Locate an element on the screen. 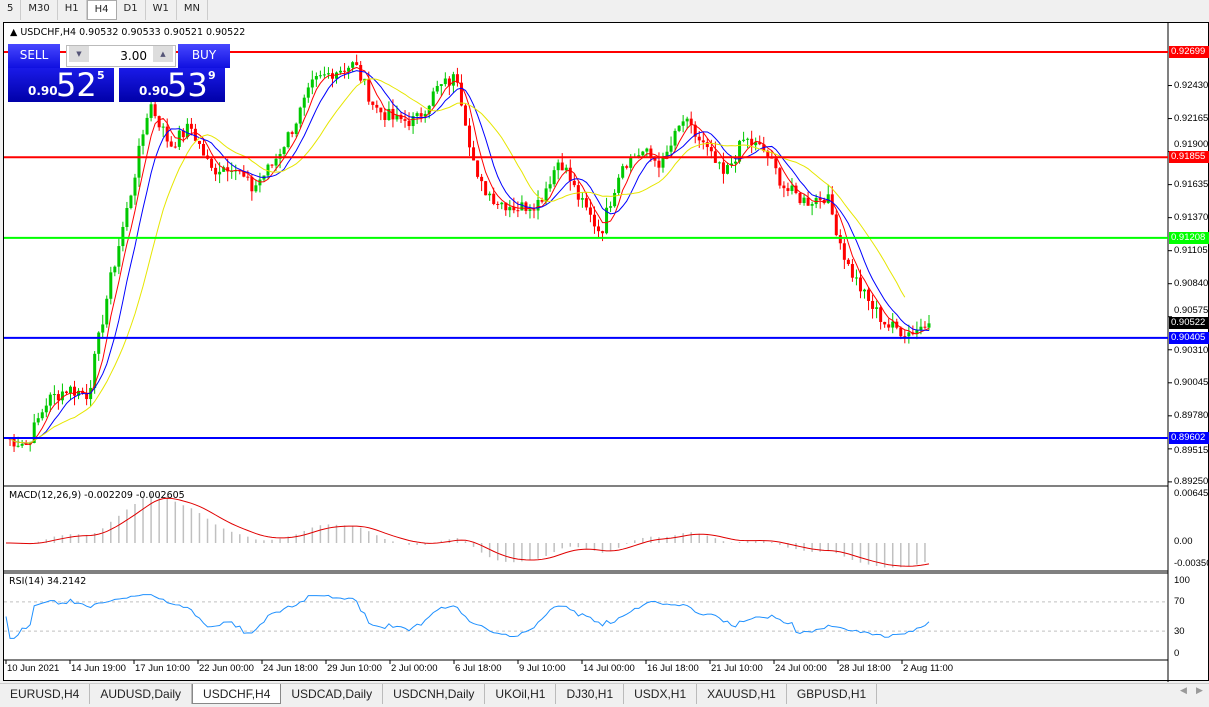 This screenshot has width=1209, height=707. lot-size-input: 3.00 is located at coordinates (121, 56).